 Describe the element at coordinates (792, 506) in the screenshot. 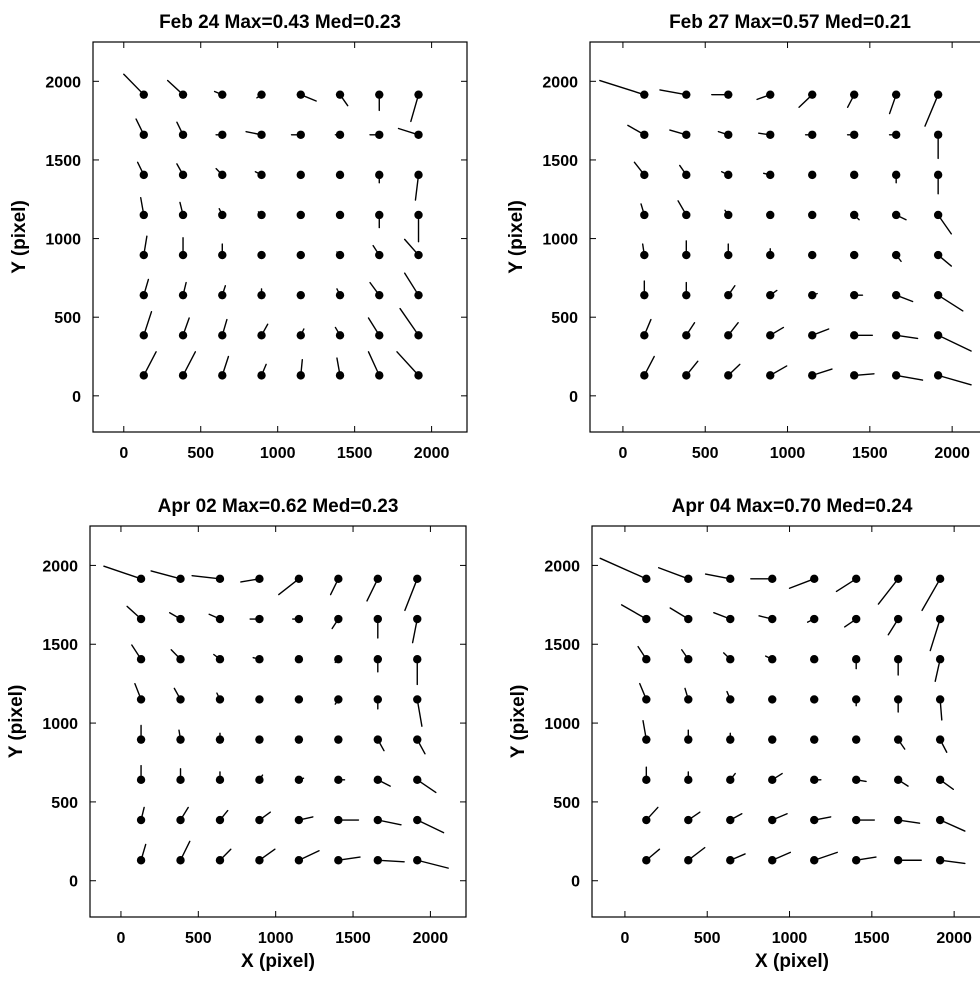

I see `panel-title: Apr 04 Max=0.70 Med=0.24` at that location.